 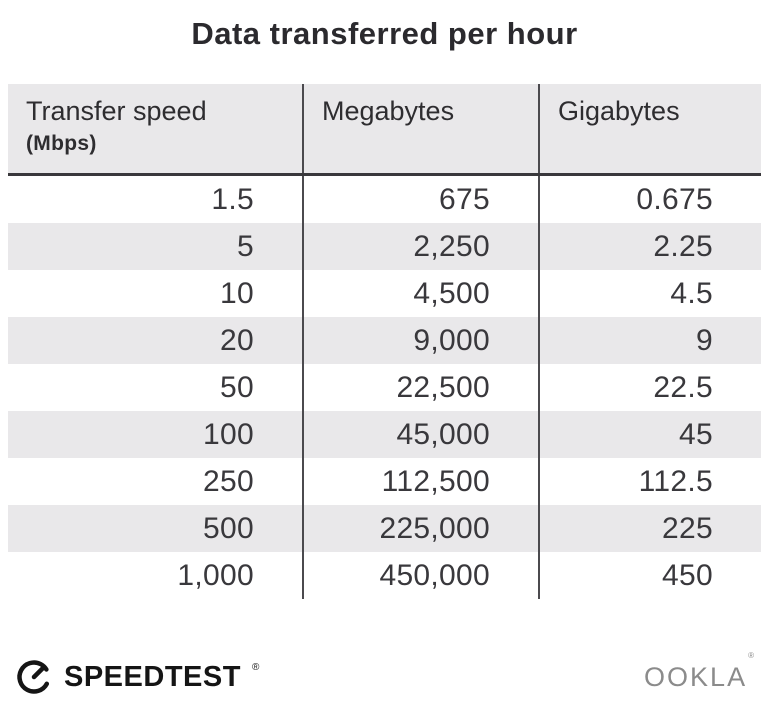 What do you see at coordinates (232, 199) in the screenshot?
I see `table-cell: 1.5` at bounding box center [232, 199].